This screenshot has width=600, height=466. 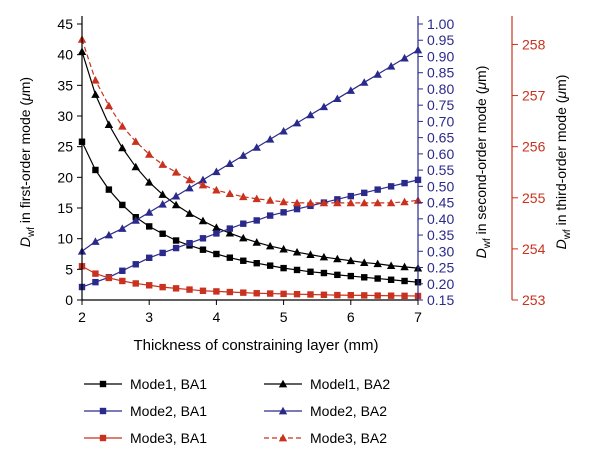 I want to click on left-tick-label: 15, so click(x=65, y=208).